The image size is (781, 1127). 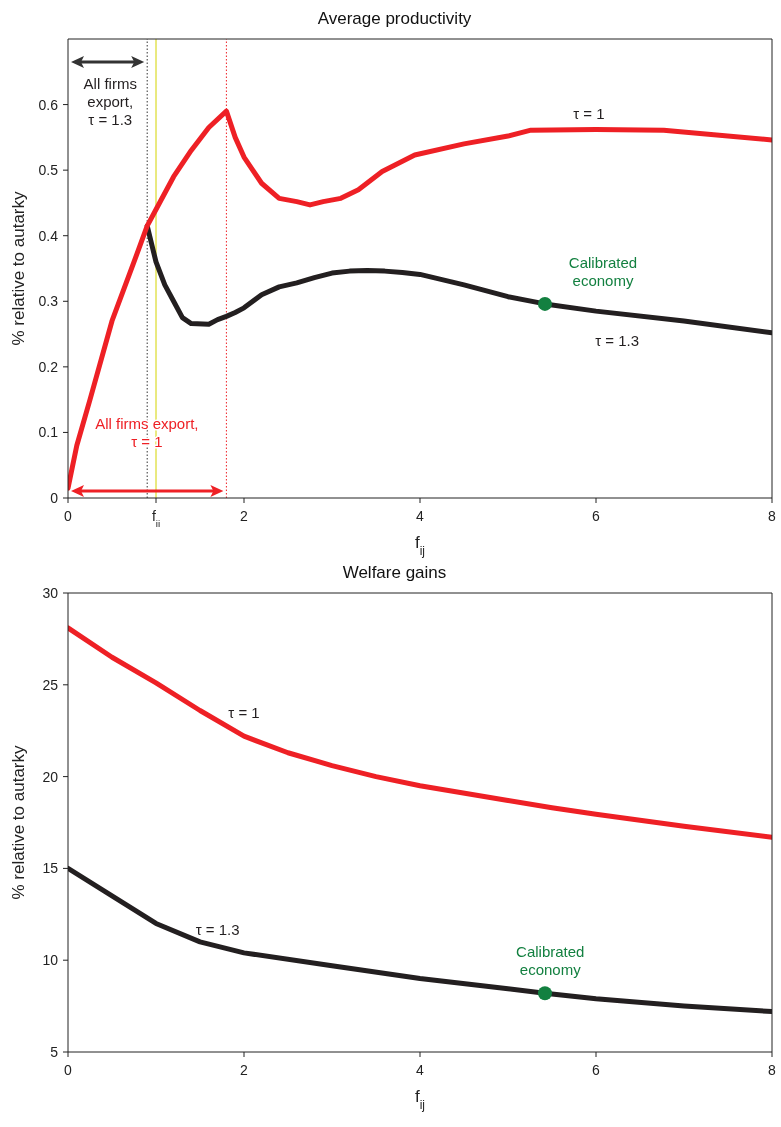 What do you see at coordinates (48, 301) in the screenshot?
I see `y-tick-label: 0.3` at bounding box center [48, 301].